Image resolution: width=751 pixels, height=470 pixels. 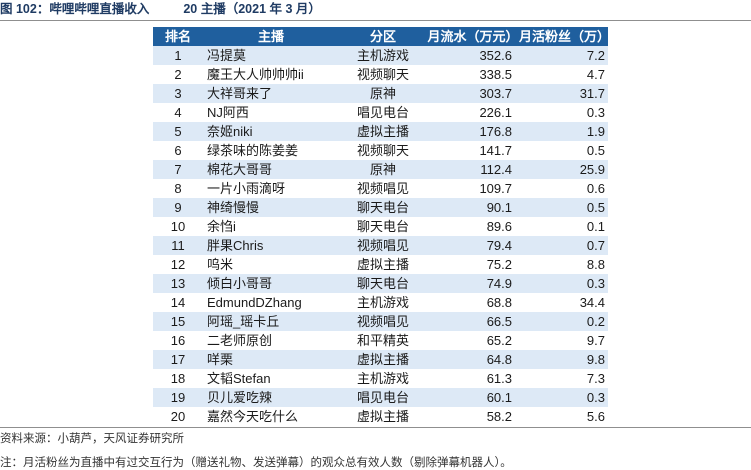 I want to click on streamer-name-cell: 倾白小哥哥, so click(x=271, y=283).